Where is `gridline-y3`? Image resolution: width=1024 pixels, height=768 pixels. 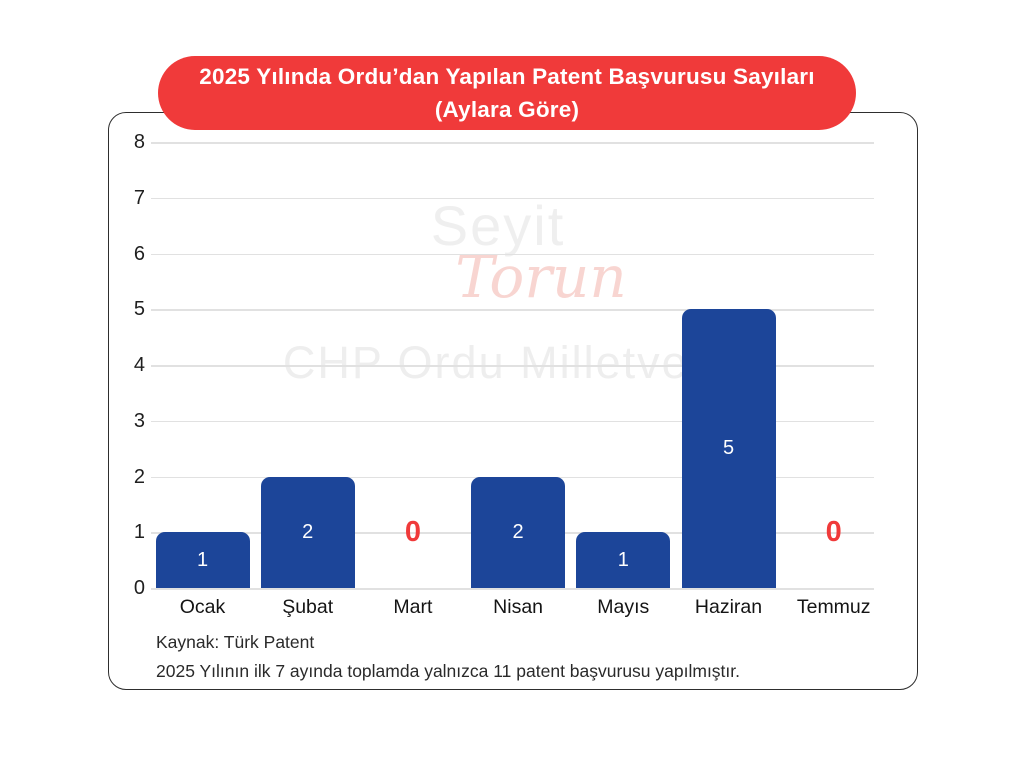 gridline-y3 is located at coordinates (512, 421).